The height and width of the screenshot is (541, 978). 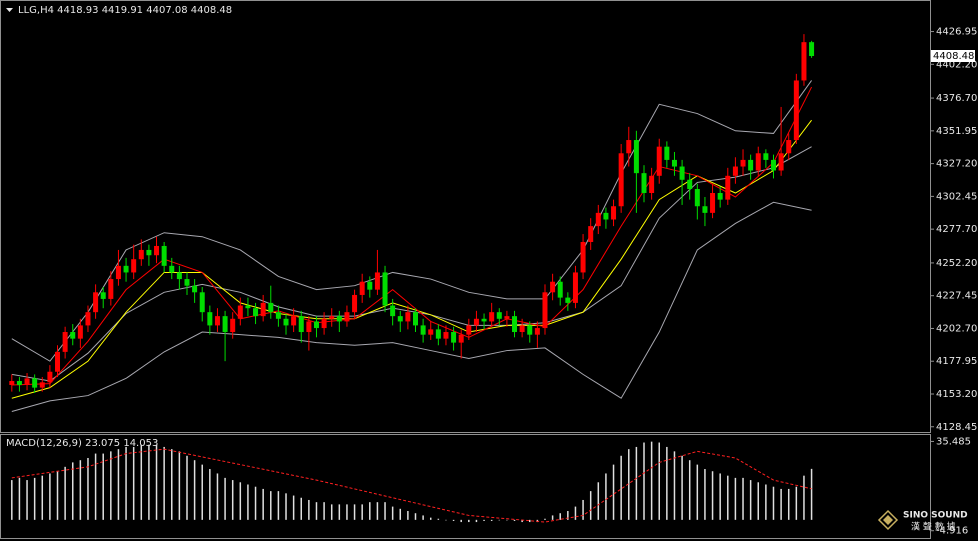 I want to click on watermark-logo-inner, so click(x=888, y=520).